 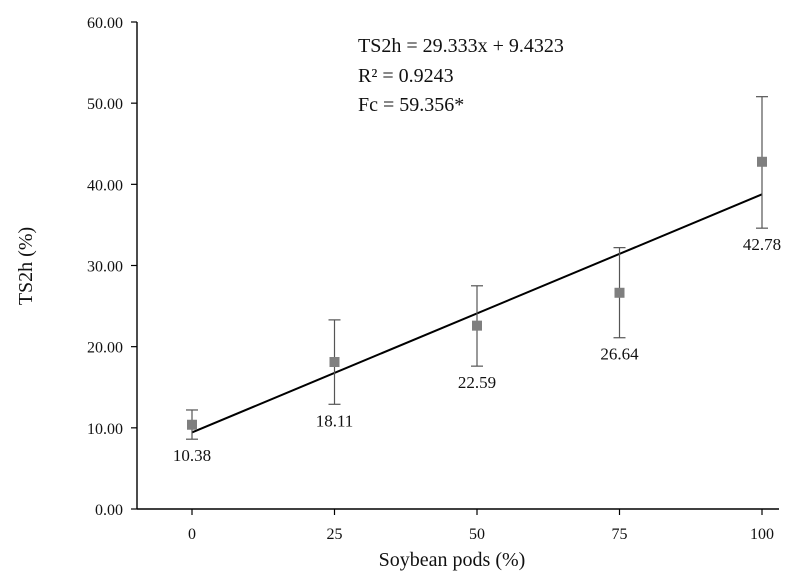 I want to click on y-tick-label: 10.00, so click(x=105, y=429).